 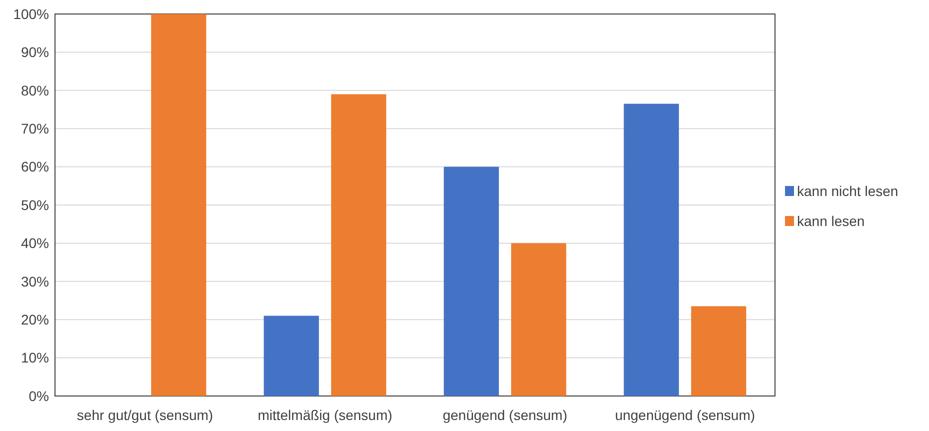 I want to click on legend-label: kann nicht lesen, so click(x=847, y=190).